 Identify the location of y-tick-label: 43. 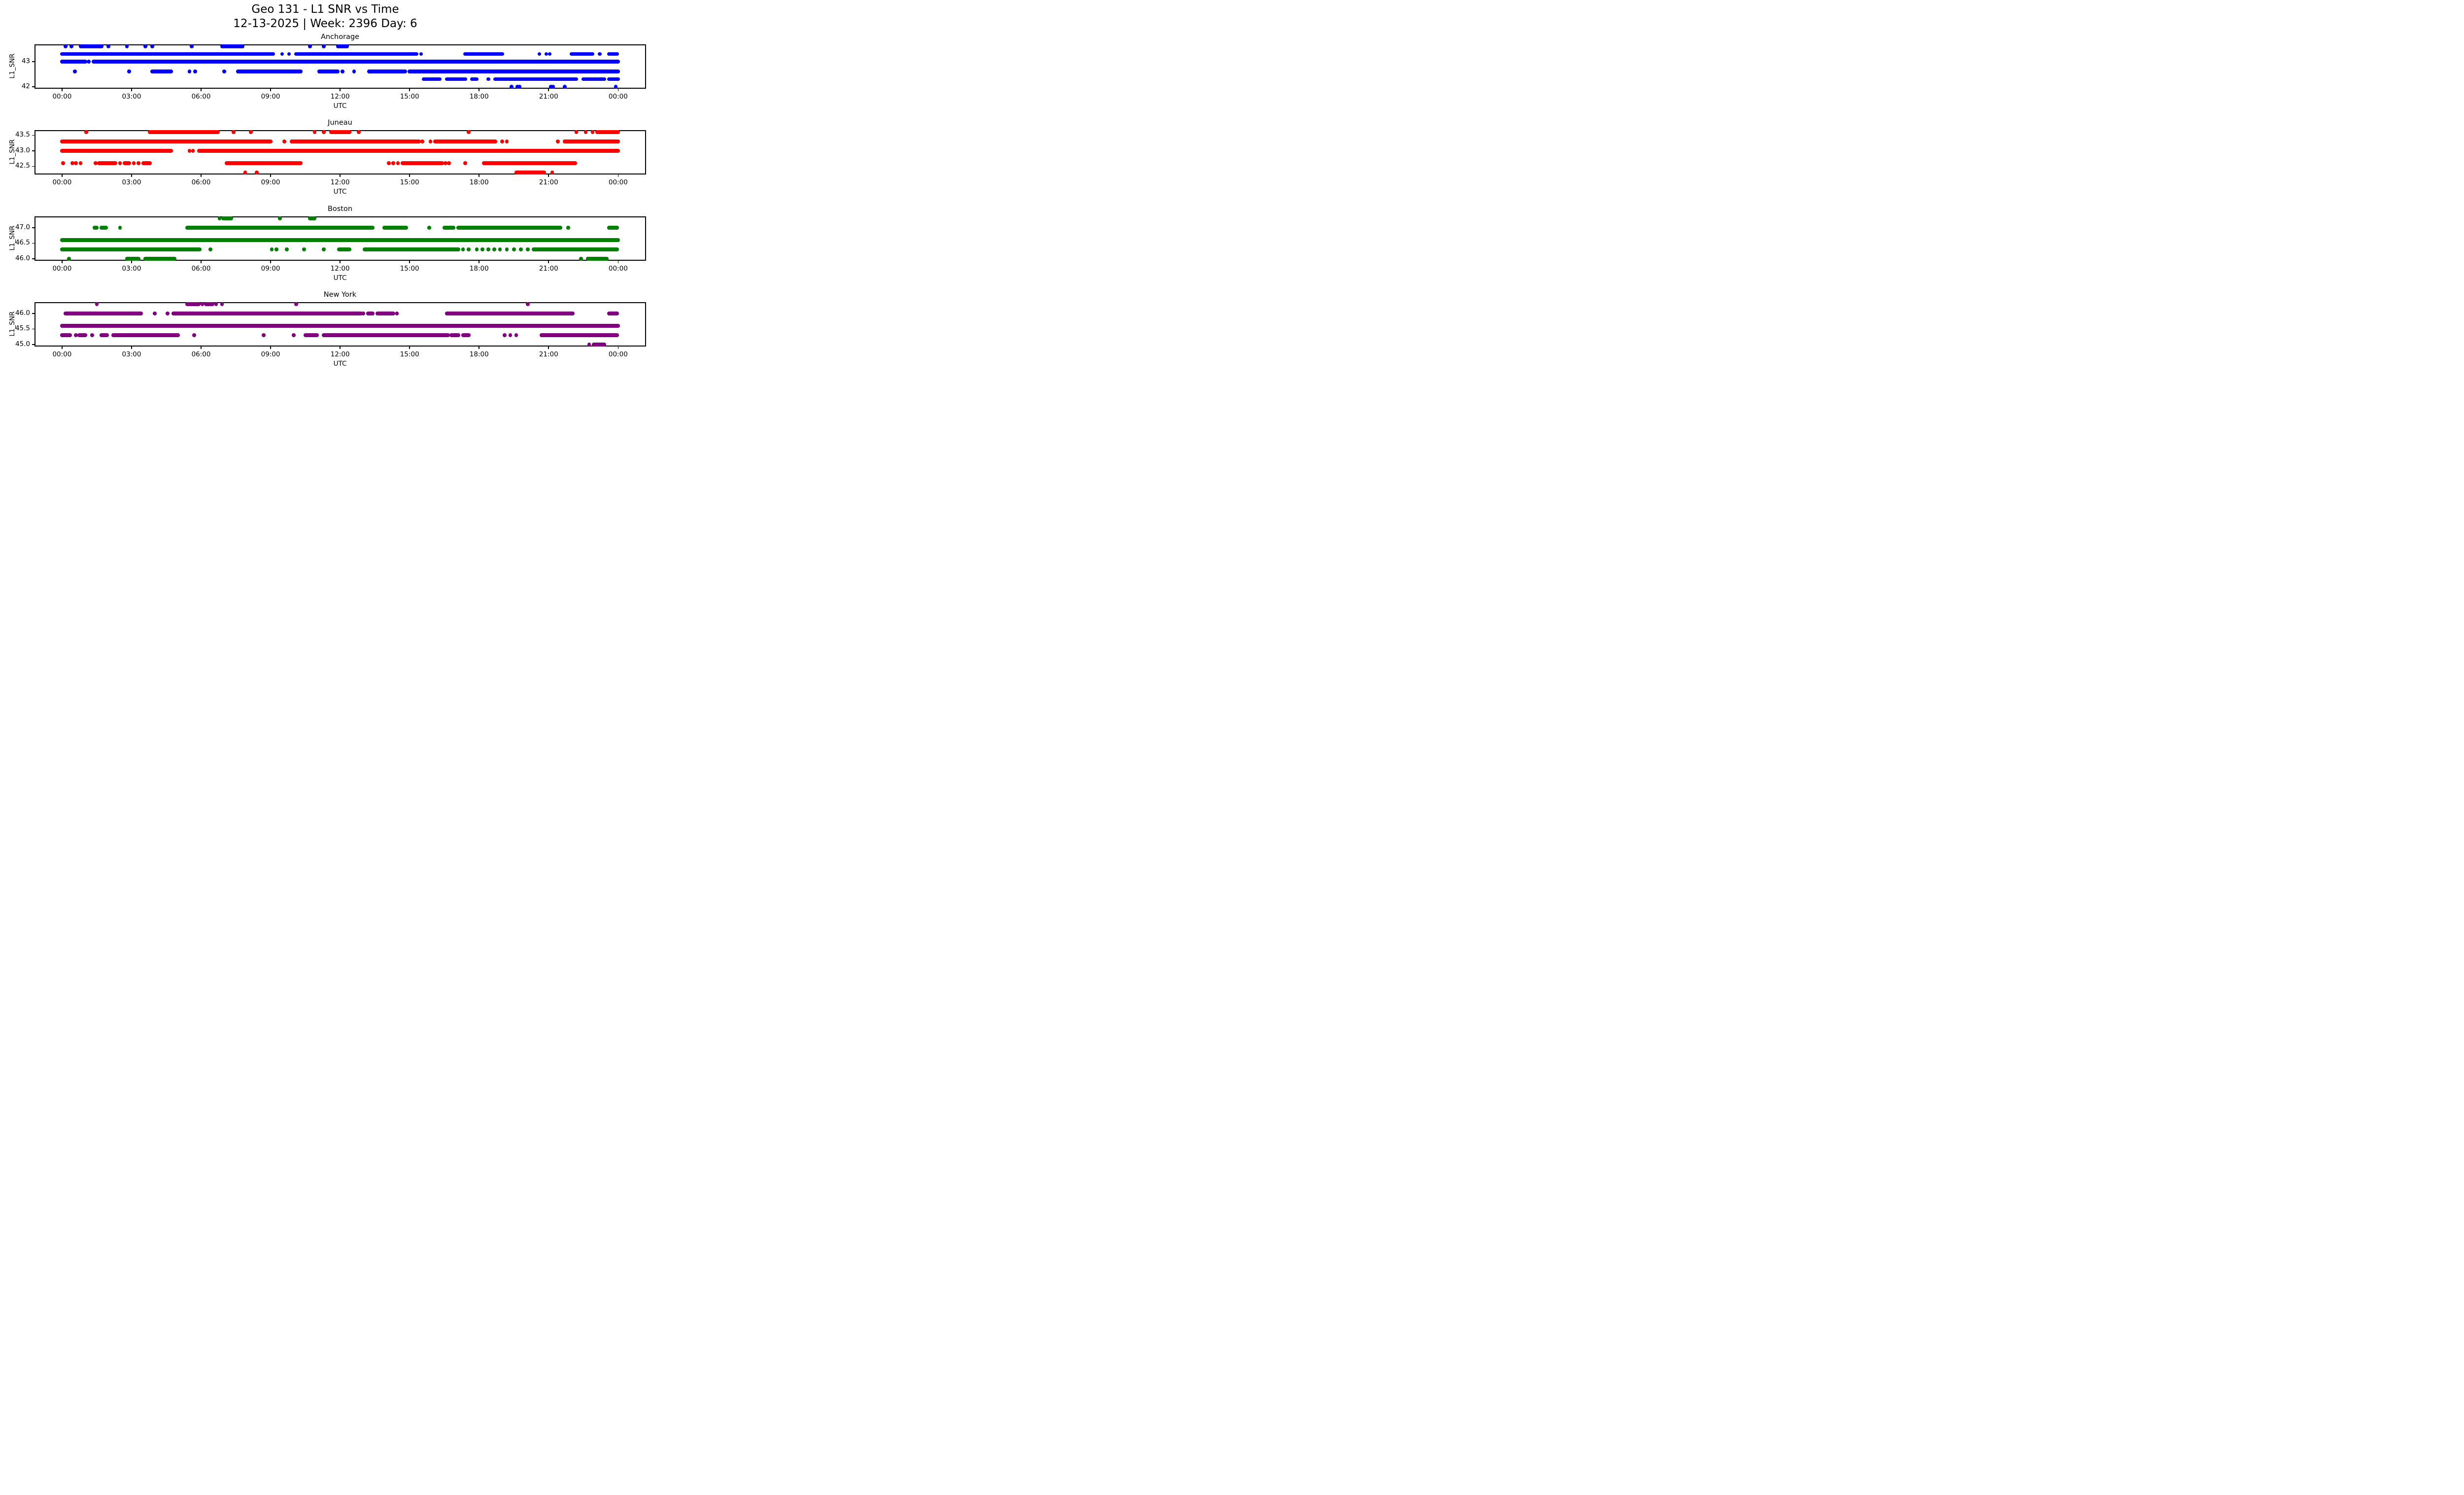
(25, 61).